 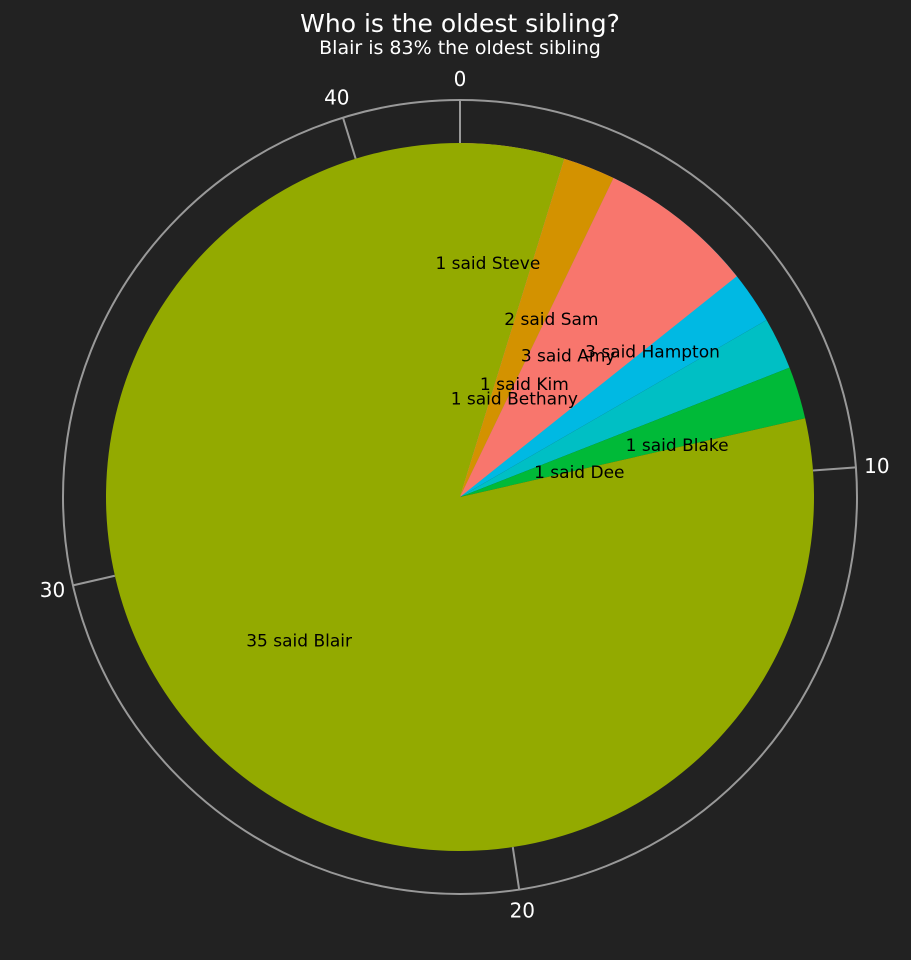 I want to click on slice-label-amy: 3 said Amy, so click(x=568, y=356).